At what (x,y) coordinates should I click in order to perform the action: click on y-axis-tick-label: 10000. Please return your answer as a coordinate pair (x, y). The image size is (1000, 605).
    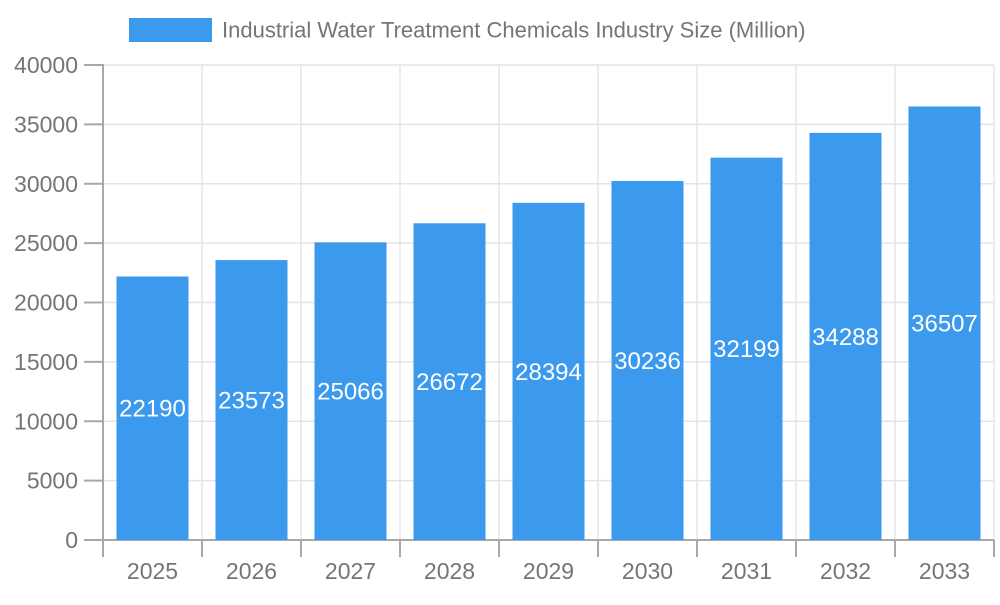
    Looking at the image, I should click on (46, 421).